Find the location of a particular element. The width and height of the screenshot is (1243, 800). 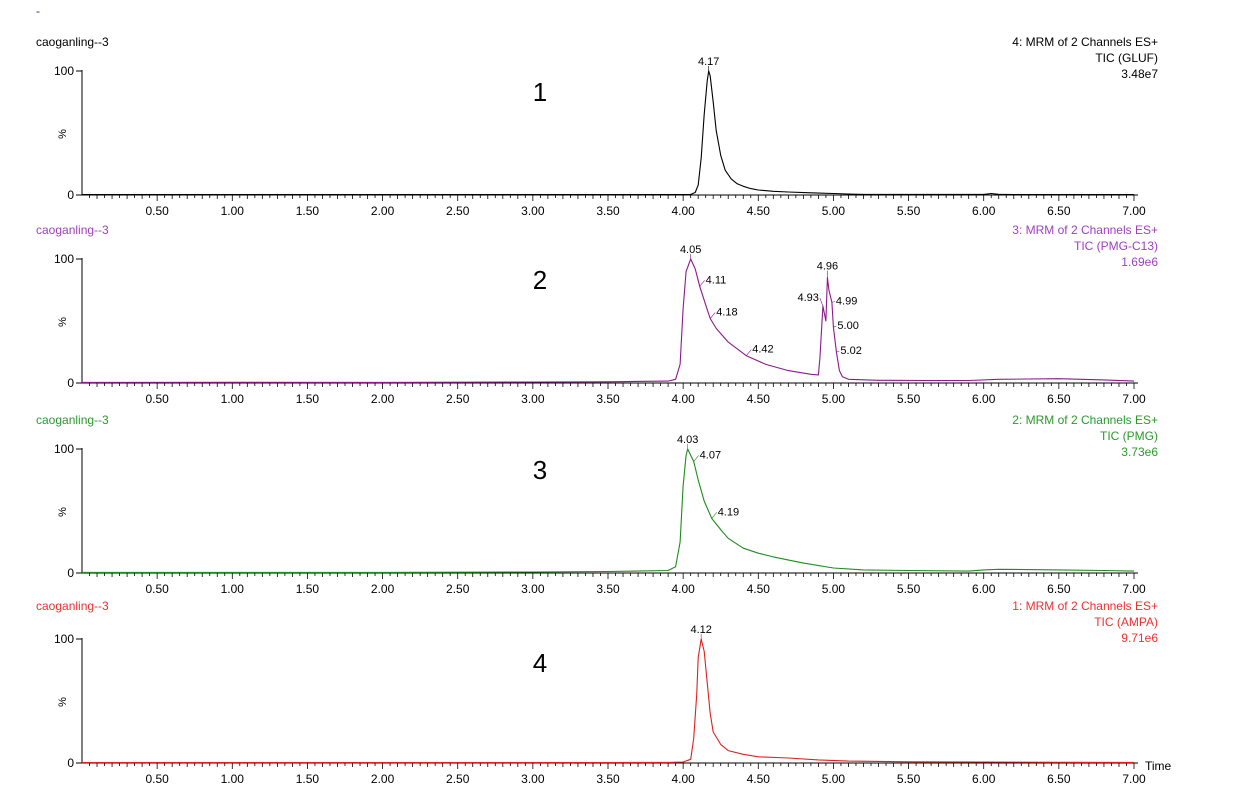

peak-label: 4.19 is located at coordinates (728, 512).